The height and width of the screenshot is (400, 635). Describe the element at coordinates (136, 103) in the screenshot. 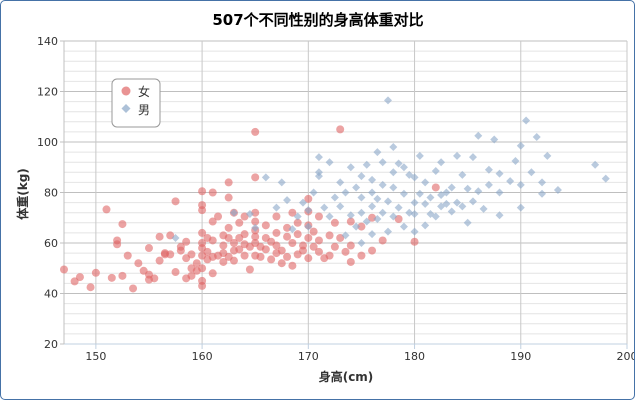

I see `legend: 女 男` at that location.